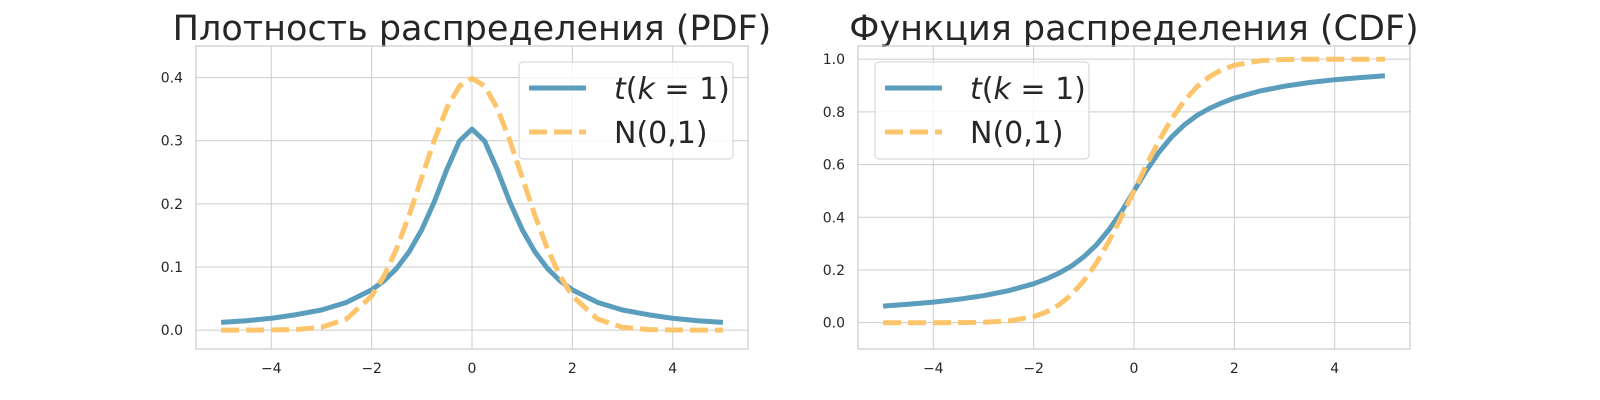  I want to click on chart-title: Функция распределения (CDF), so click(1133, 29).